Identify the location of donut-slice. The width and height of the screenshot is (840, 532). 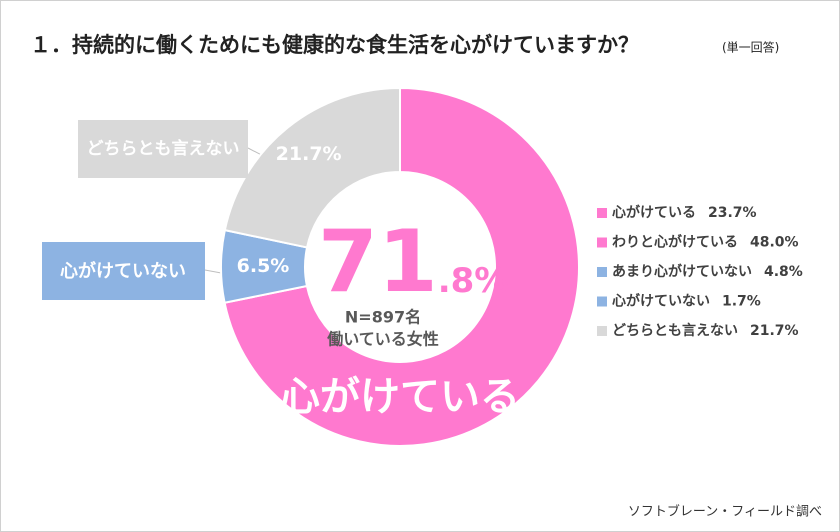
(312, 167).